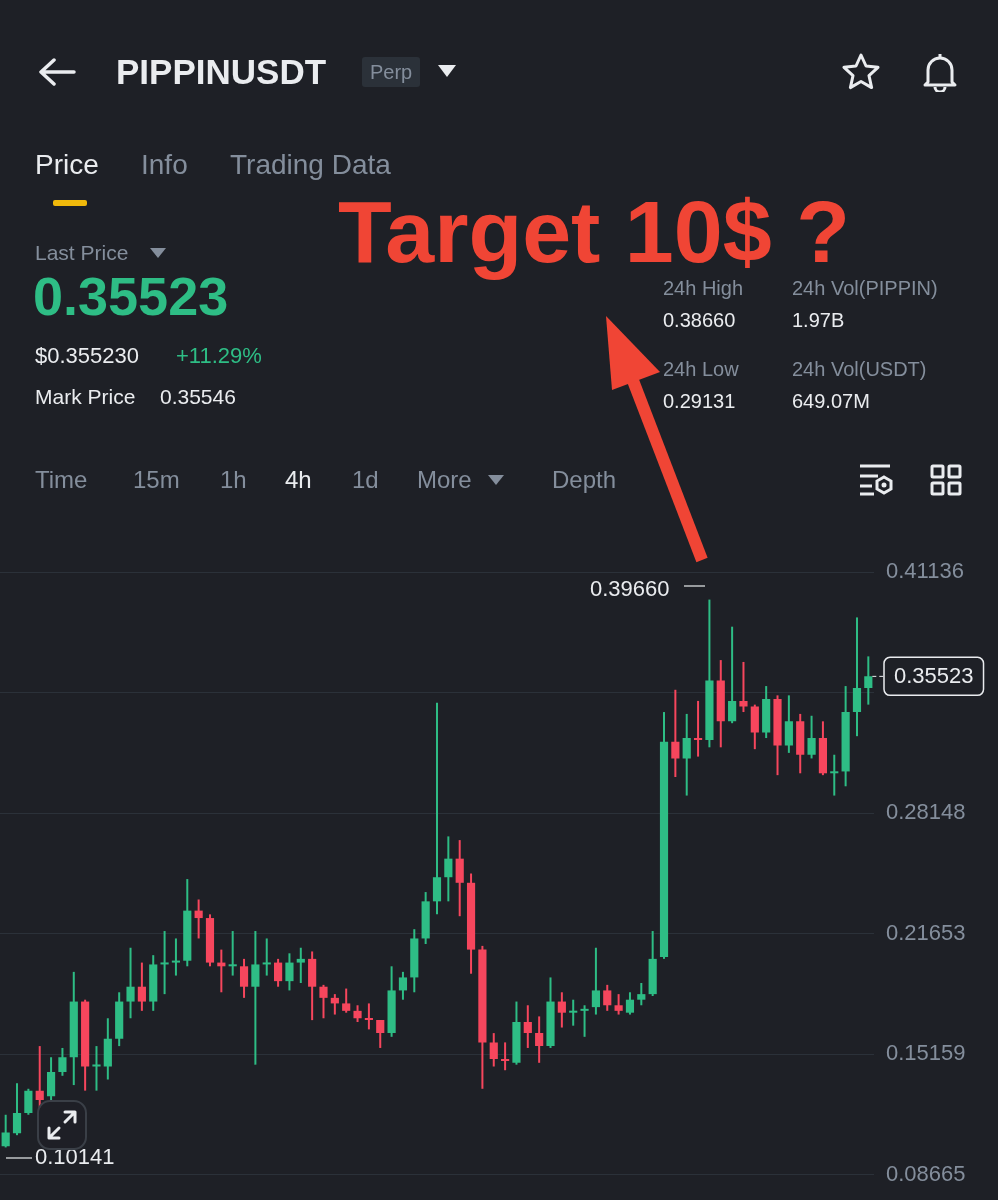 This screenshot has height=1200, width=998. What do you see at coordinates (926, 812) in the screenshot?
I see `y-tick-label: 0.28148` at bounding box center [926, 812].